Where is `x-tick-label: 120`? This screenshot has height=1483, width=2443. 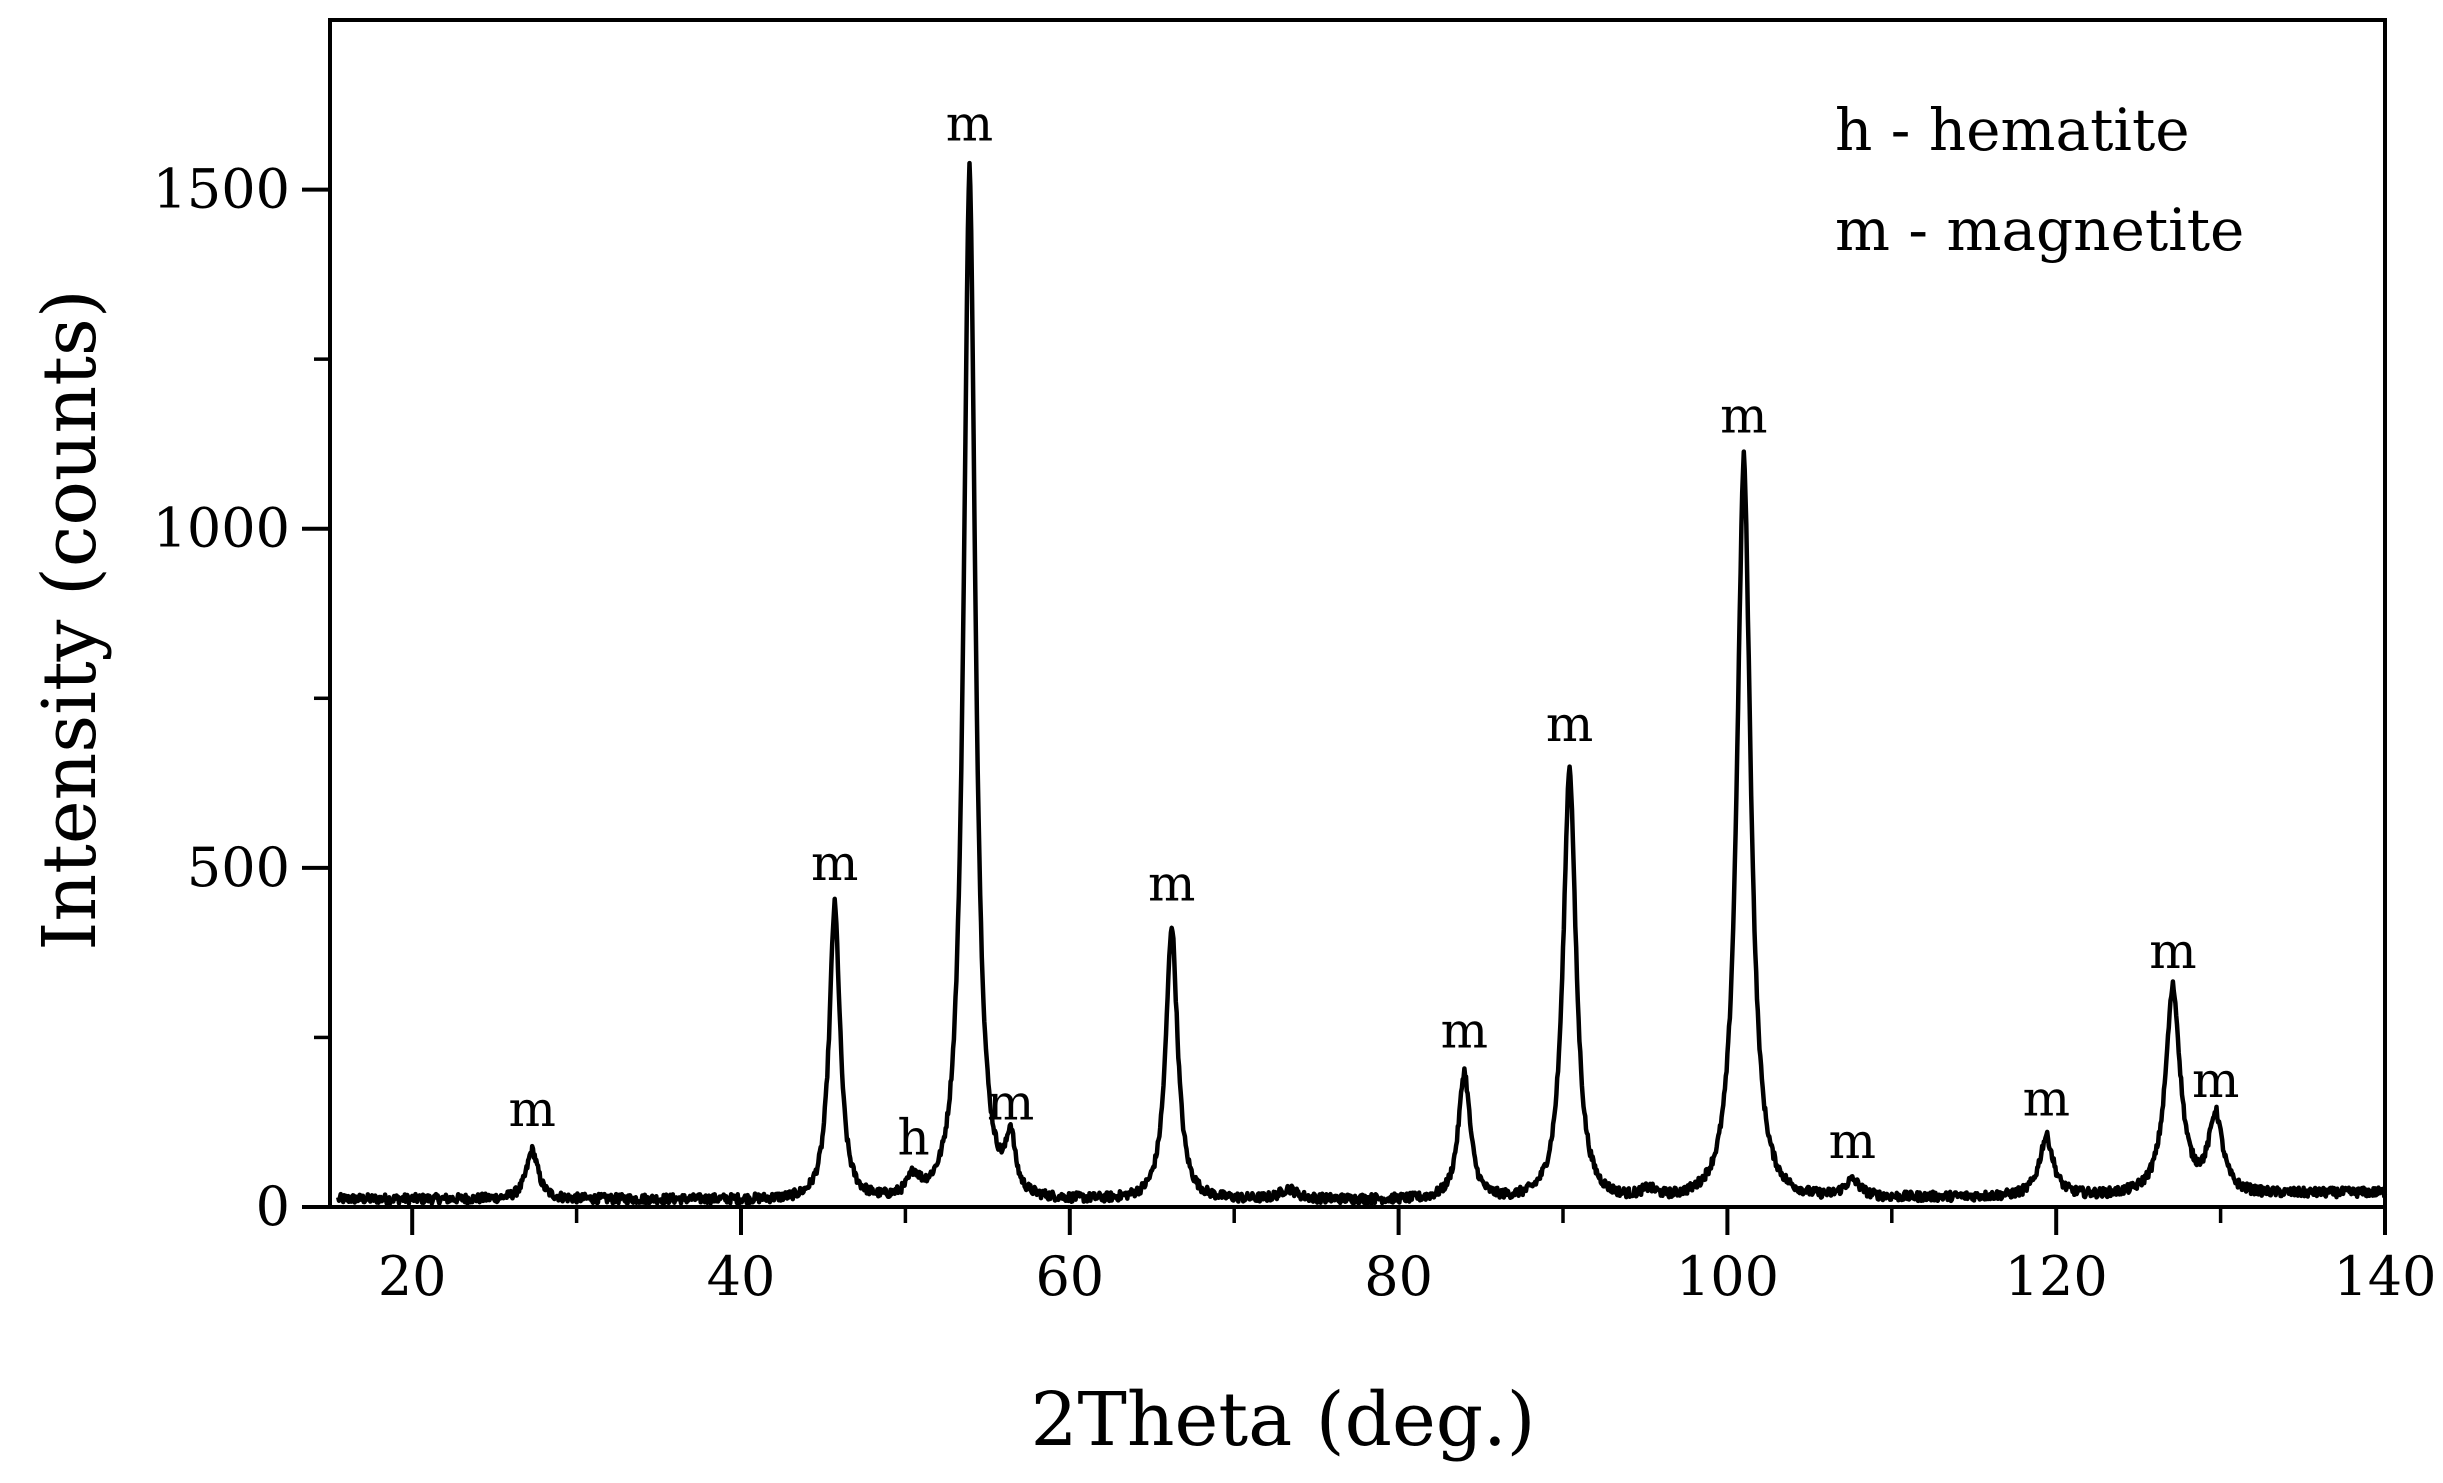
x-tick-label: 120 is located at coordinates (2056, 1276).